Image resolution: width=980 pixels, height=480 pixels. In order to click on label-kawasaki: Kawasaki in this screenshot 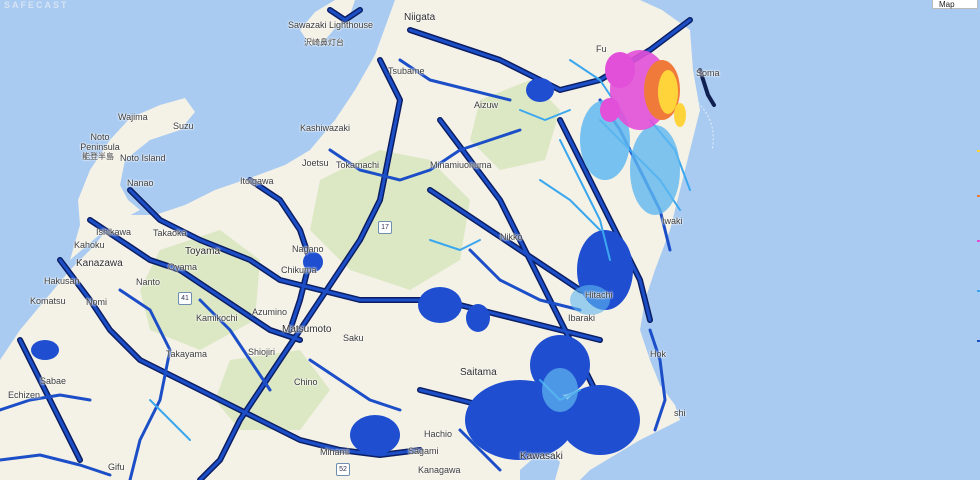, I will do `click(541, 456)`.